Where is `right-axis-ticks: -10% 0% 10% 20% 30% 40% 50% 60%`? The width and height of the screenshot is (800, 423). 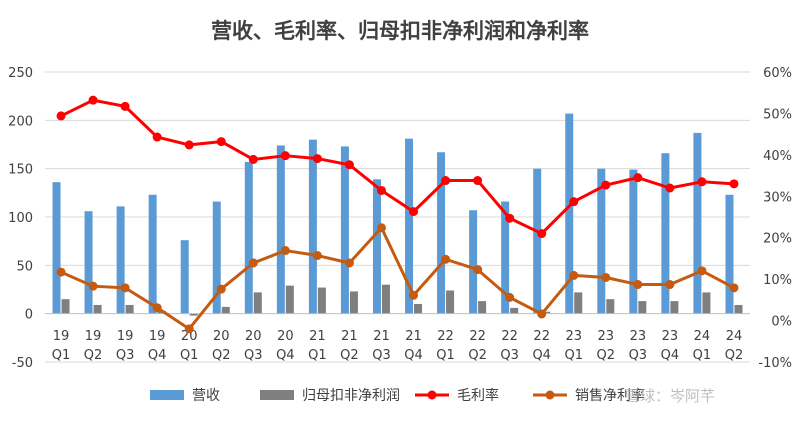
right-axis-ticks: -10% 0% 10% 20% 30% 40% 50% 60% is located at coordinates (775, 218).